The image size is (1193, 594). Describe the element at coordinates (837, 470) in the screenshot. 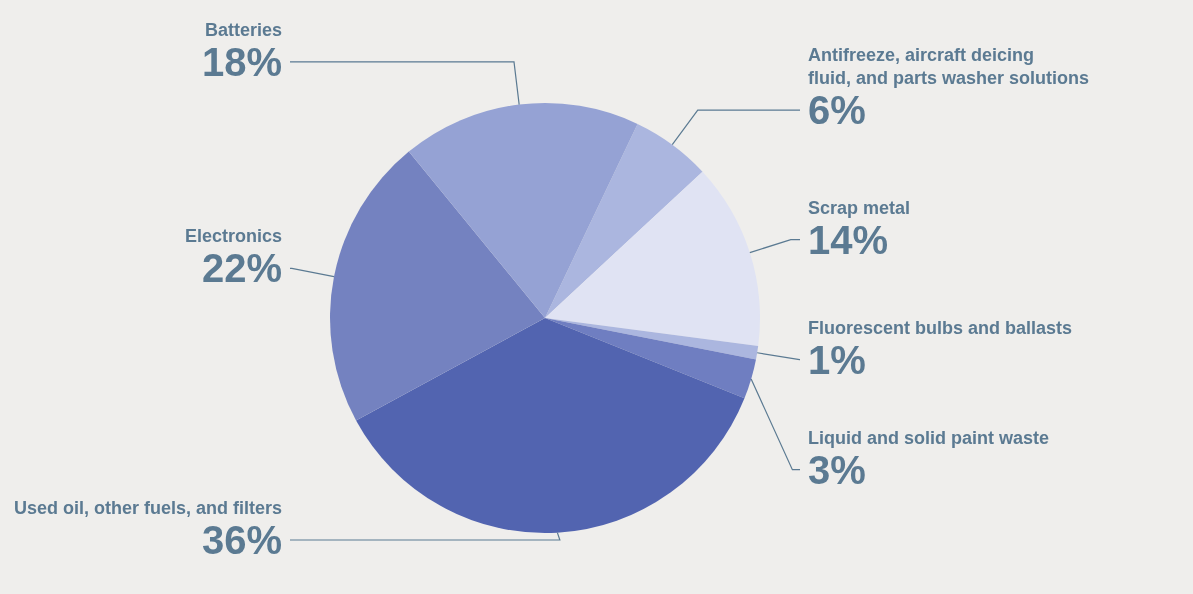

I see `data-label: 3%` at that location.